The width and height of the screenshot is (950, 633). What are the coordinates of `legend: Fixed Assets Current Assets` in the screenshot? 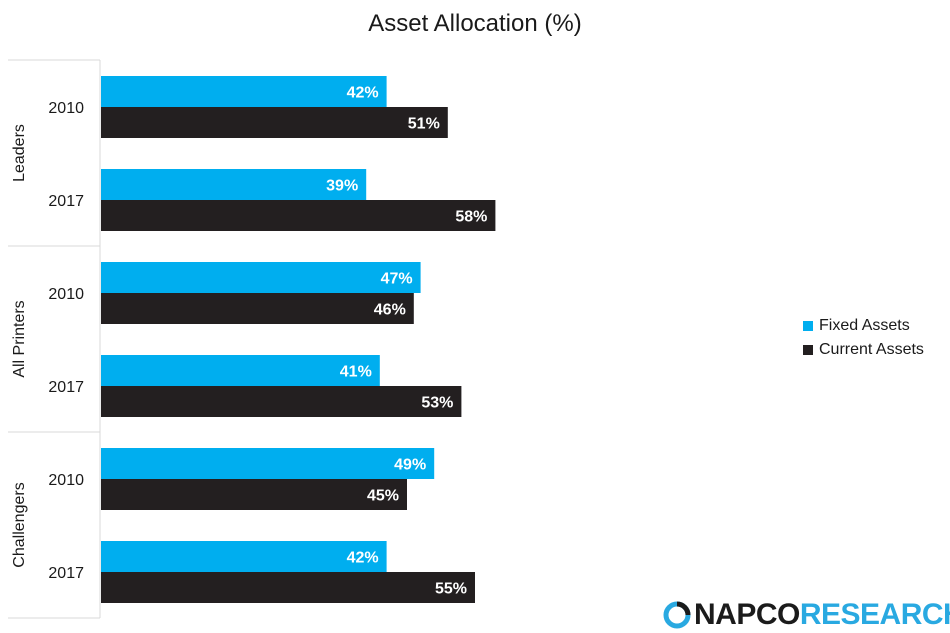 It's located at (863, 338).